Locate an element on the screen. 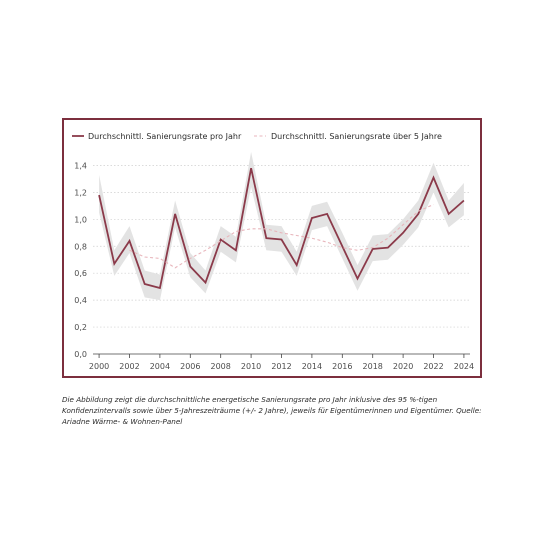 This screenshot has width=546, height=546. x-tick-label: 2014 is located at coordinates (312, 366).